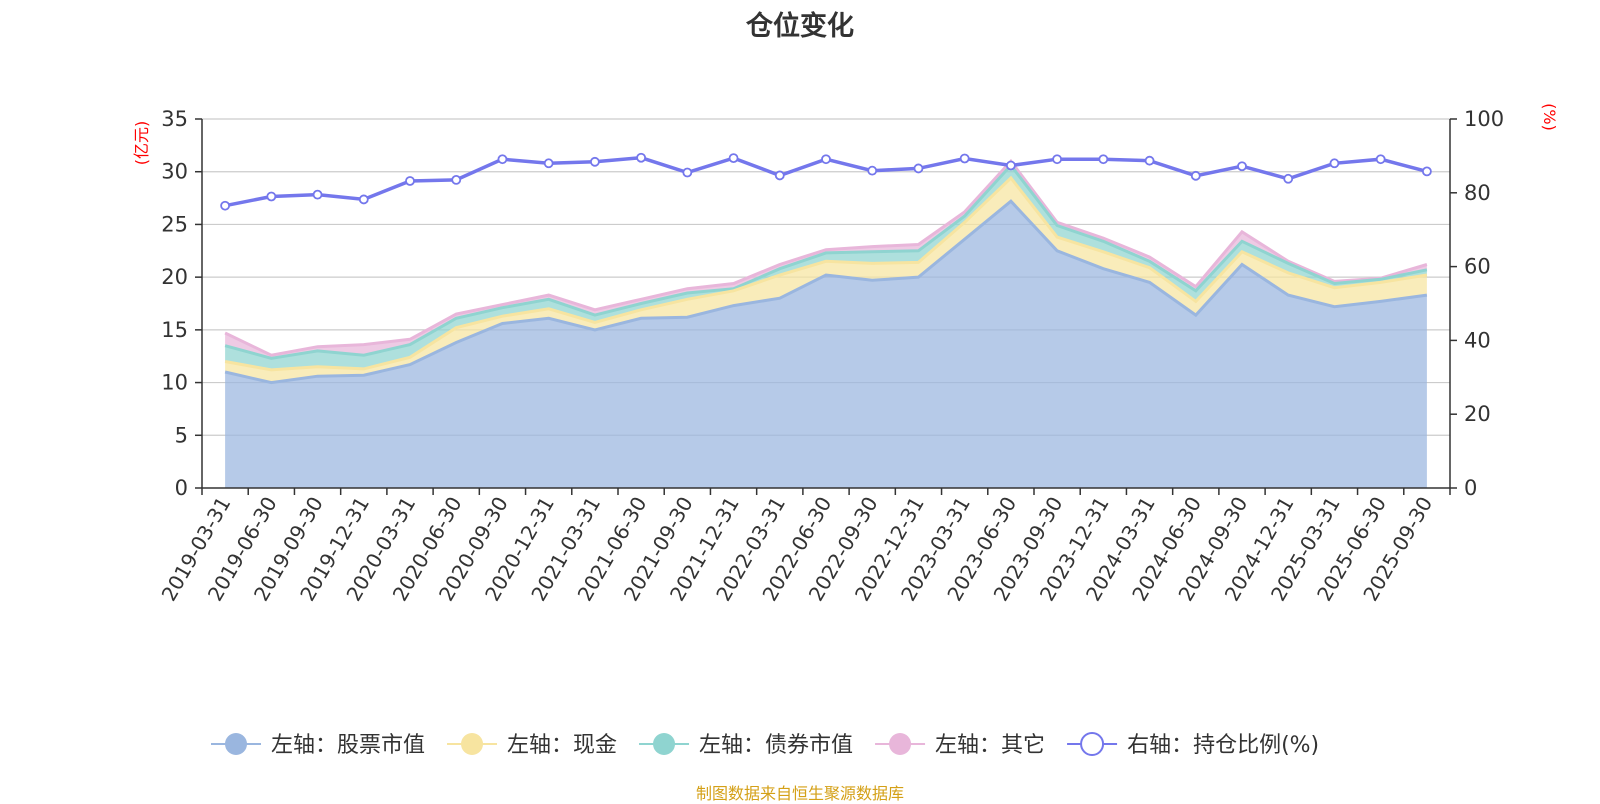 This screenshot has width=1600, height=804. I want to click on right-tick-label: 100, so click(1484, 119).